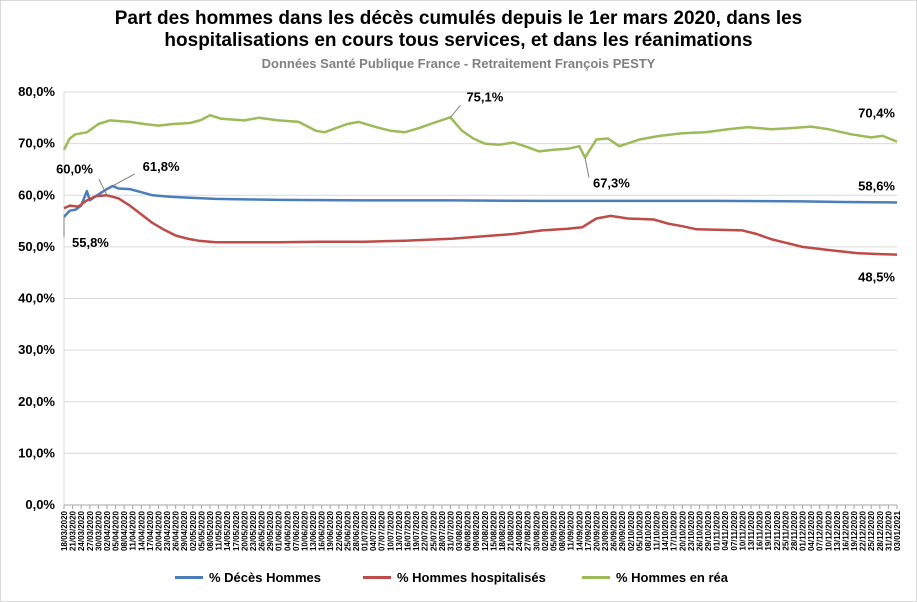  I want to click on x-tick-label: 16/12/2020, so click(846, 530).